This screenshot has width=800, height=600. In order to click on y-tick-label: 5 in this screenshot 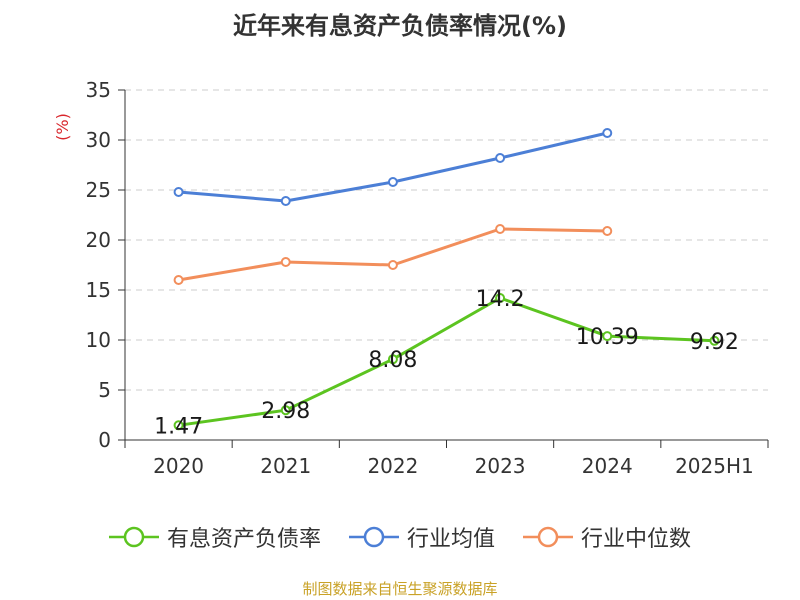, I will do `click(104, 390)`.